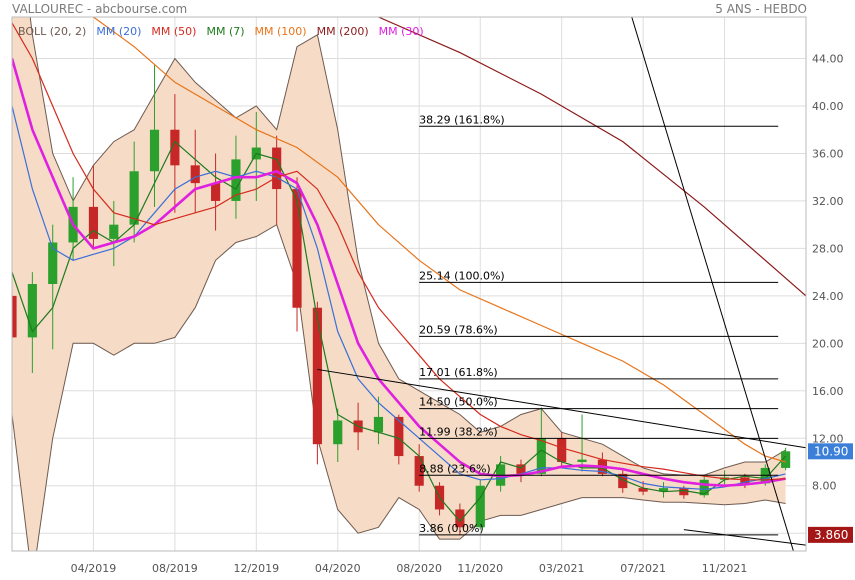 The image size is (855, 580). Describe the element at coordinates (761, 9) in the screenshot. I see `period-label: 5 ANS - HEBDO` at that location.